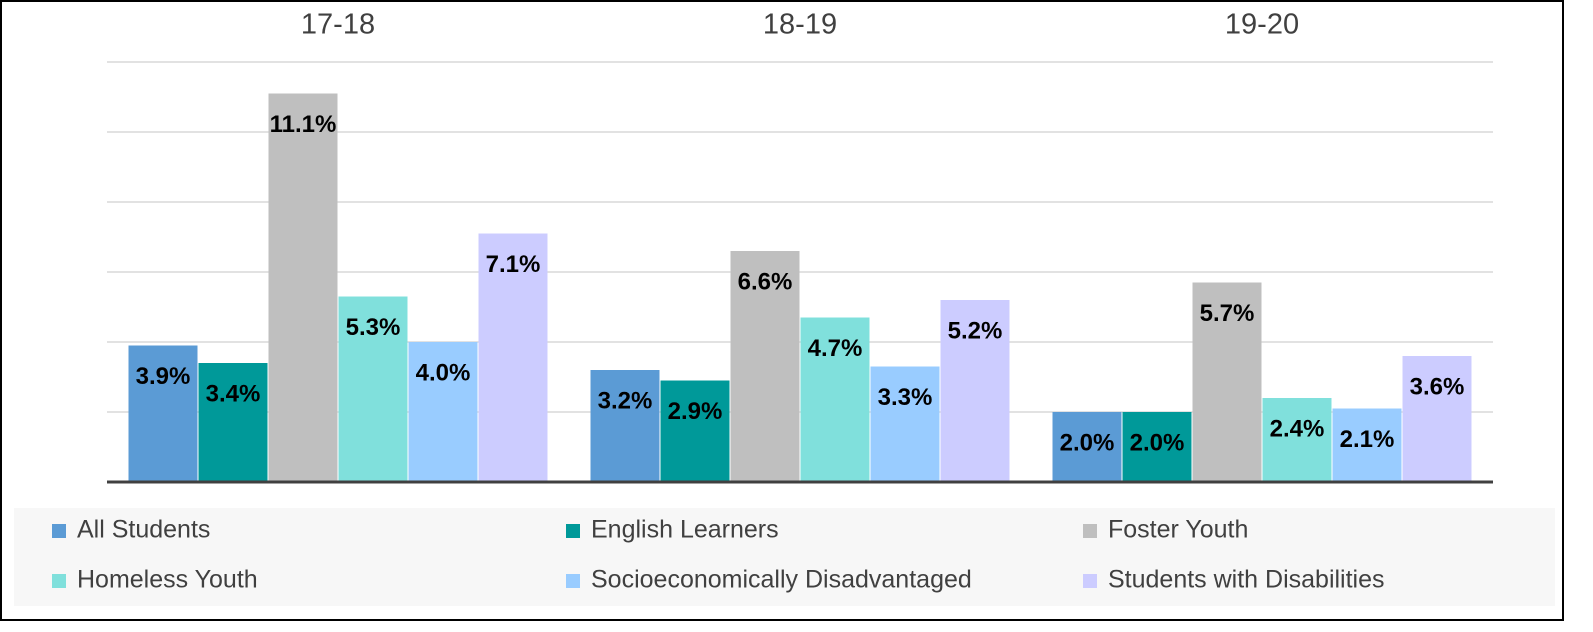 The width and height of the screenshot is (1593, 632). What do you see at coordinates (1437, 386) in the screenshot?
I see `value-label: 3.6%` at bounding box center [1437, 386].